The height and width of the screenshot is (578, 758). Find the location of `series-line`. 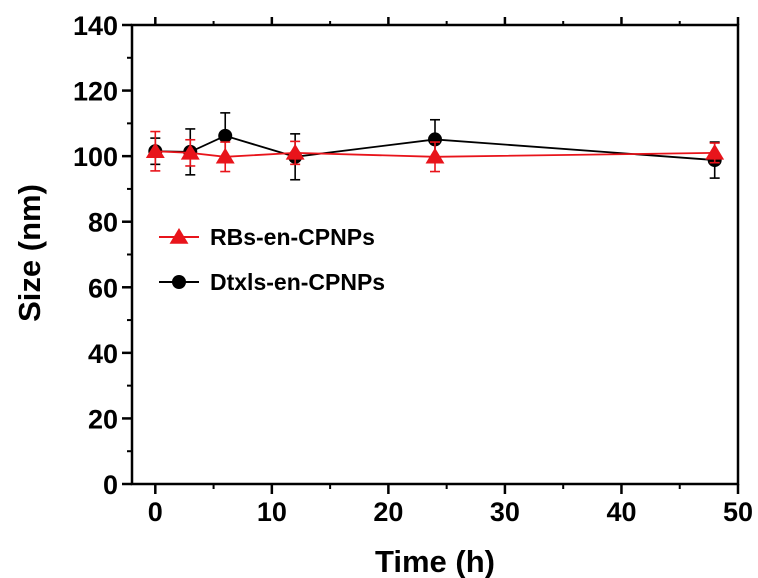

series-line is located at coordinates (435, 154).